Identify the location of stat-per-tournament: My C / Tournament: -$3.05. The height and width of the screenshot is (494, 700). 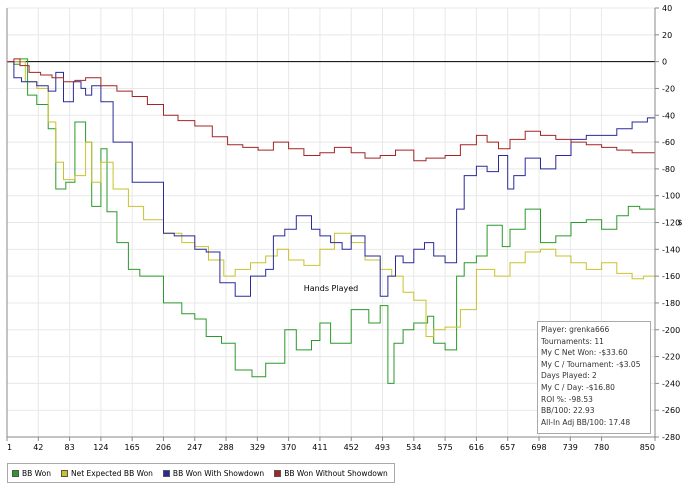
(591, 364).